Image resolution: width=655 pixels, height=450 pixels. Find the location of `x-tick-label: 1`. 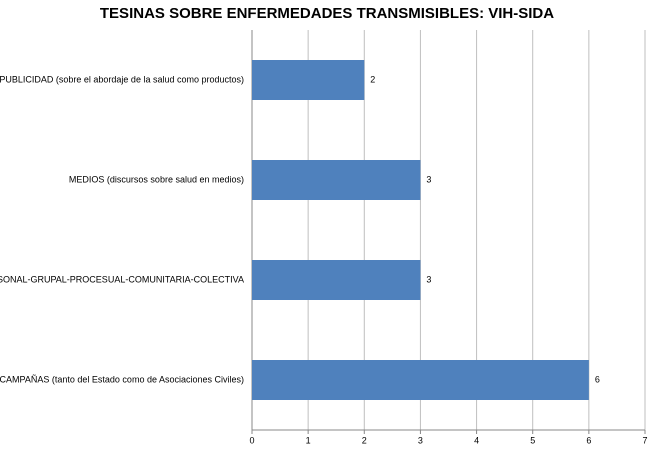

x-tick-label: 1 is located at coordinates (308, 440).